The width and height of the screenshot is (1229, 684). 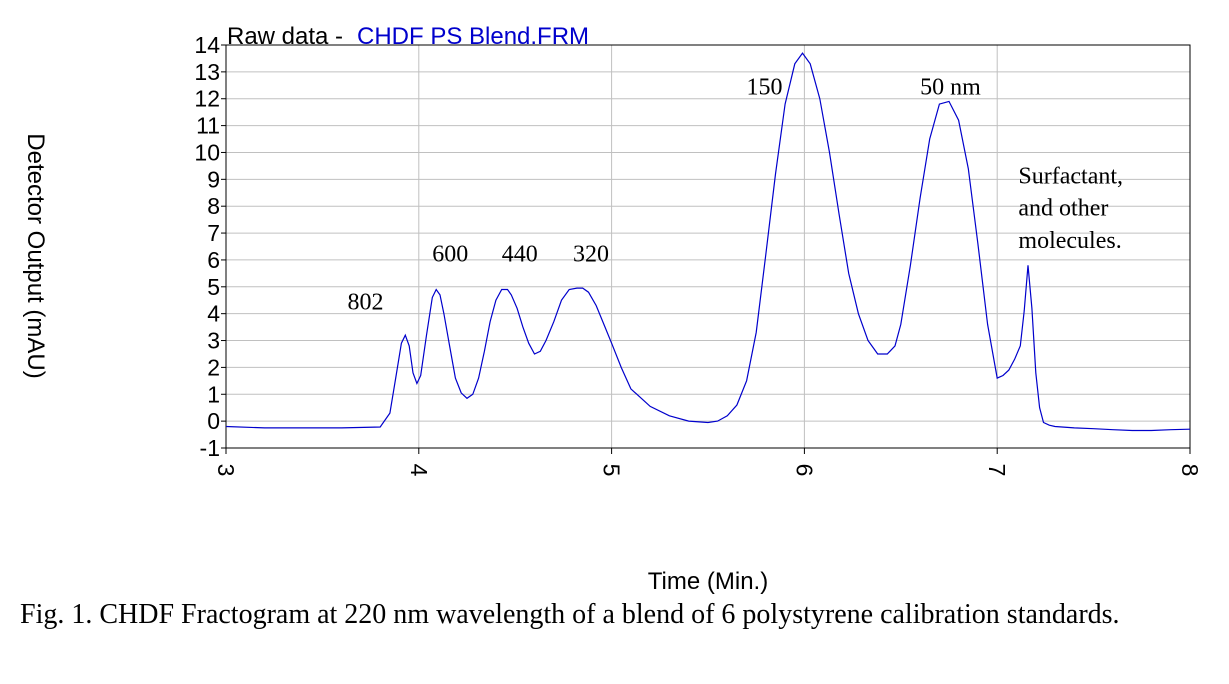 I want to click on y-axis-label: Detector Output (mAU), so click(x=35, y=255).